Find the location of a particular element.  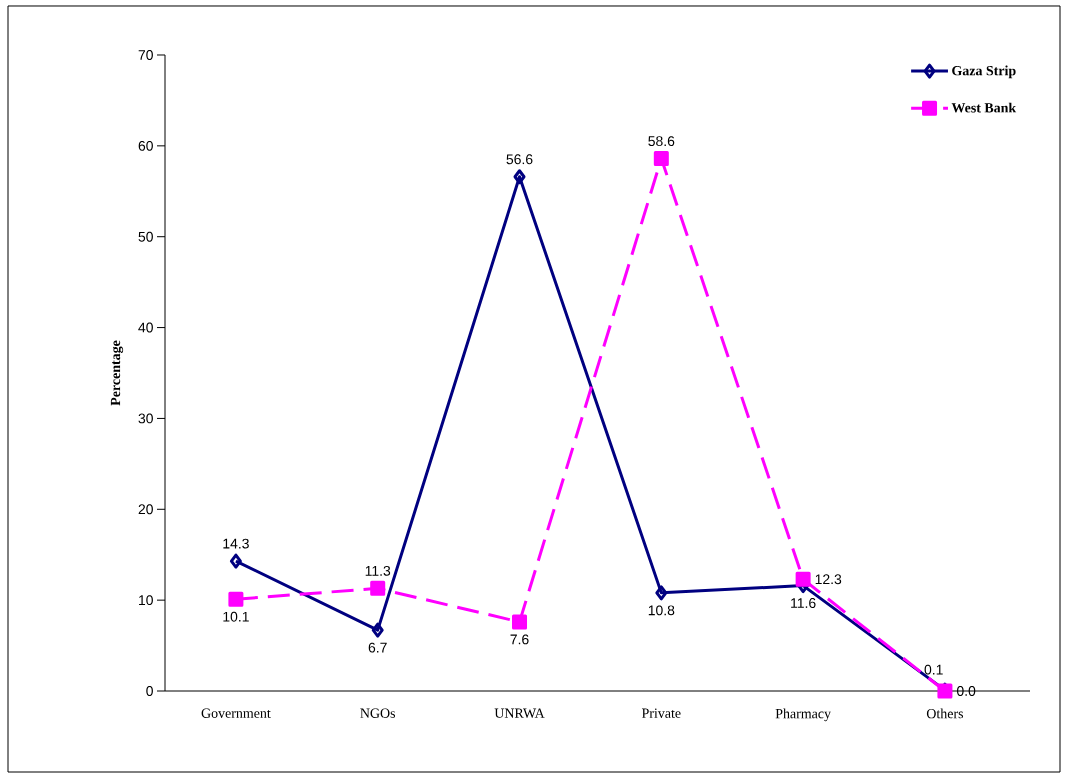

y-tick-label: 0 is located at coordinates (149, 691).